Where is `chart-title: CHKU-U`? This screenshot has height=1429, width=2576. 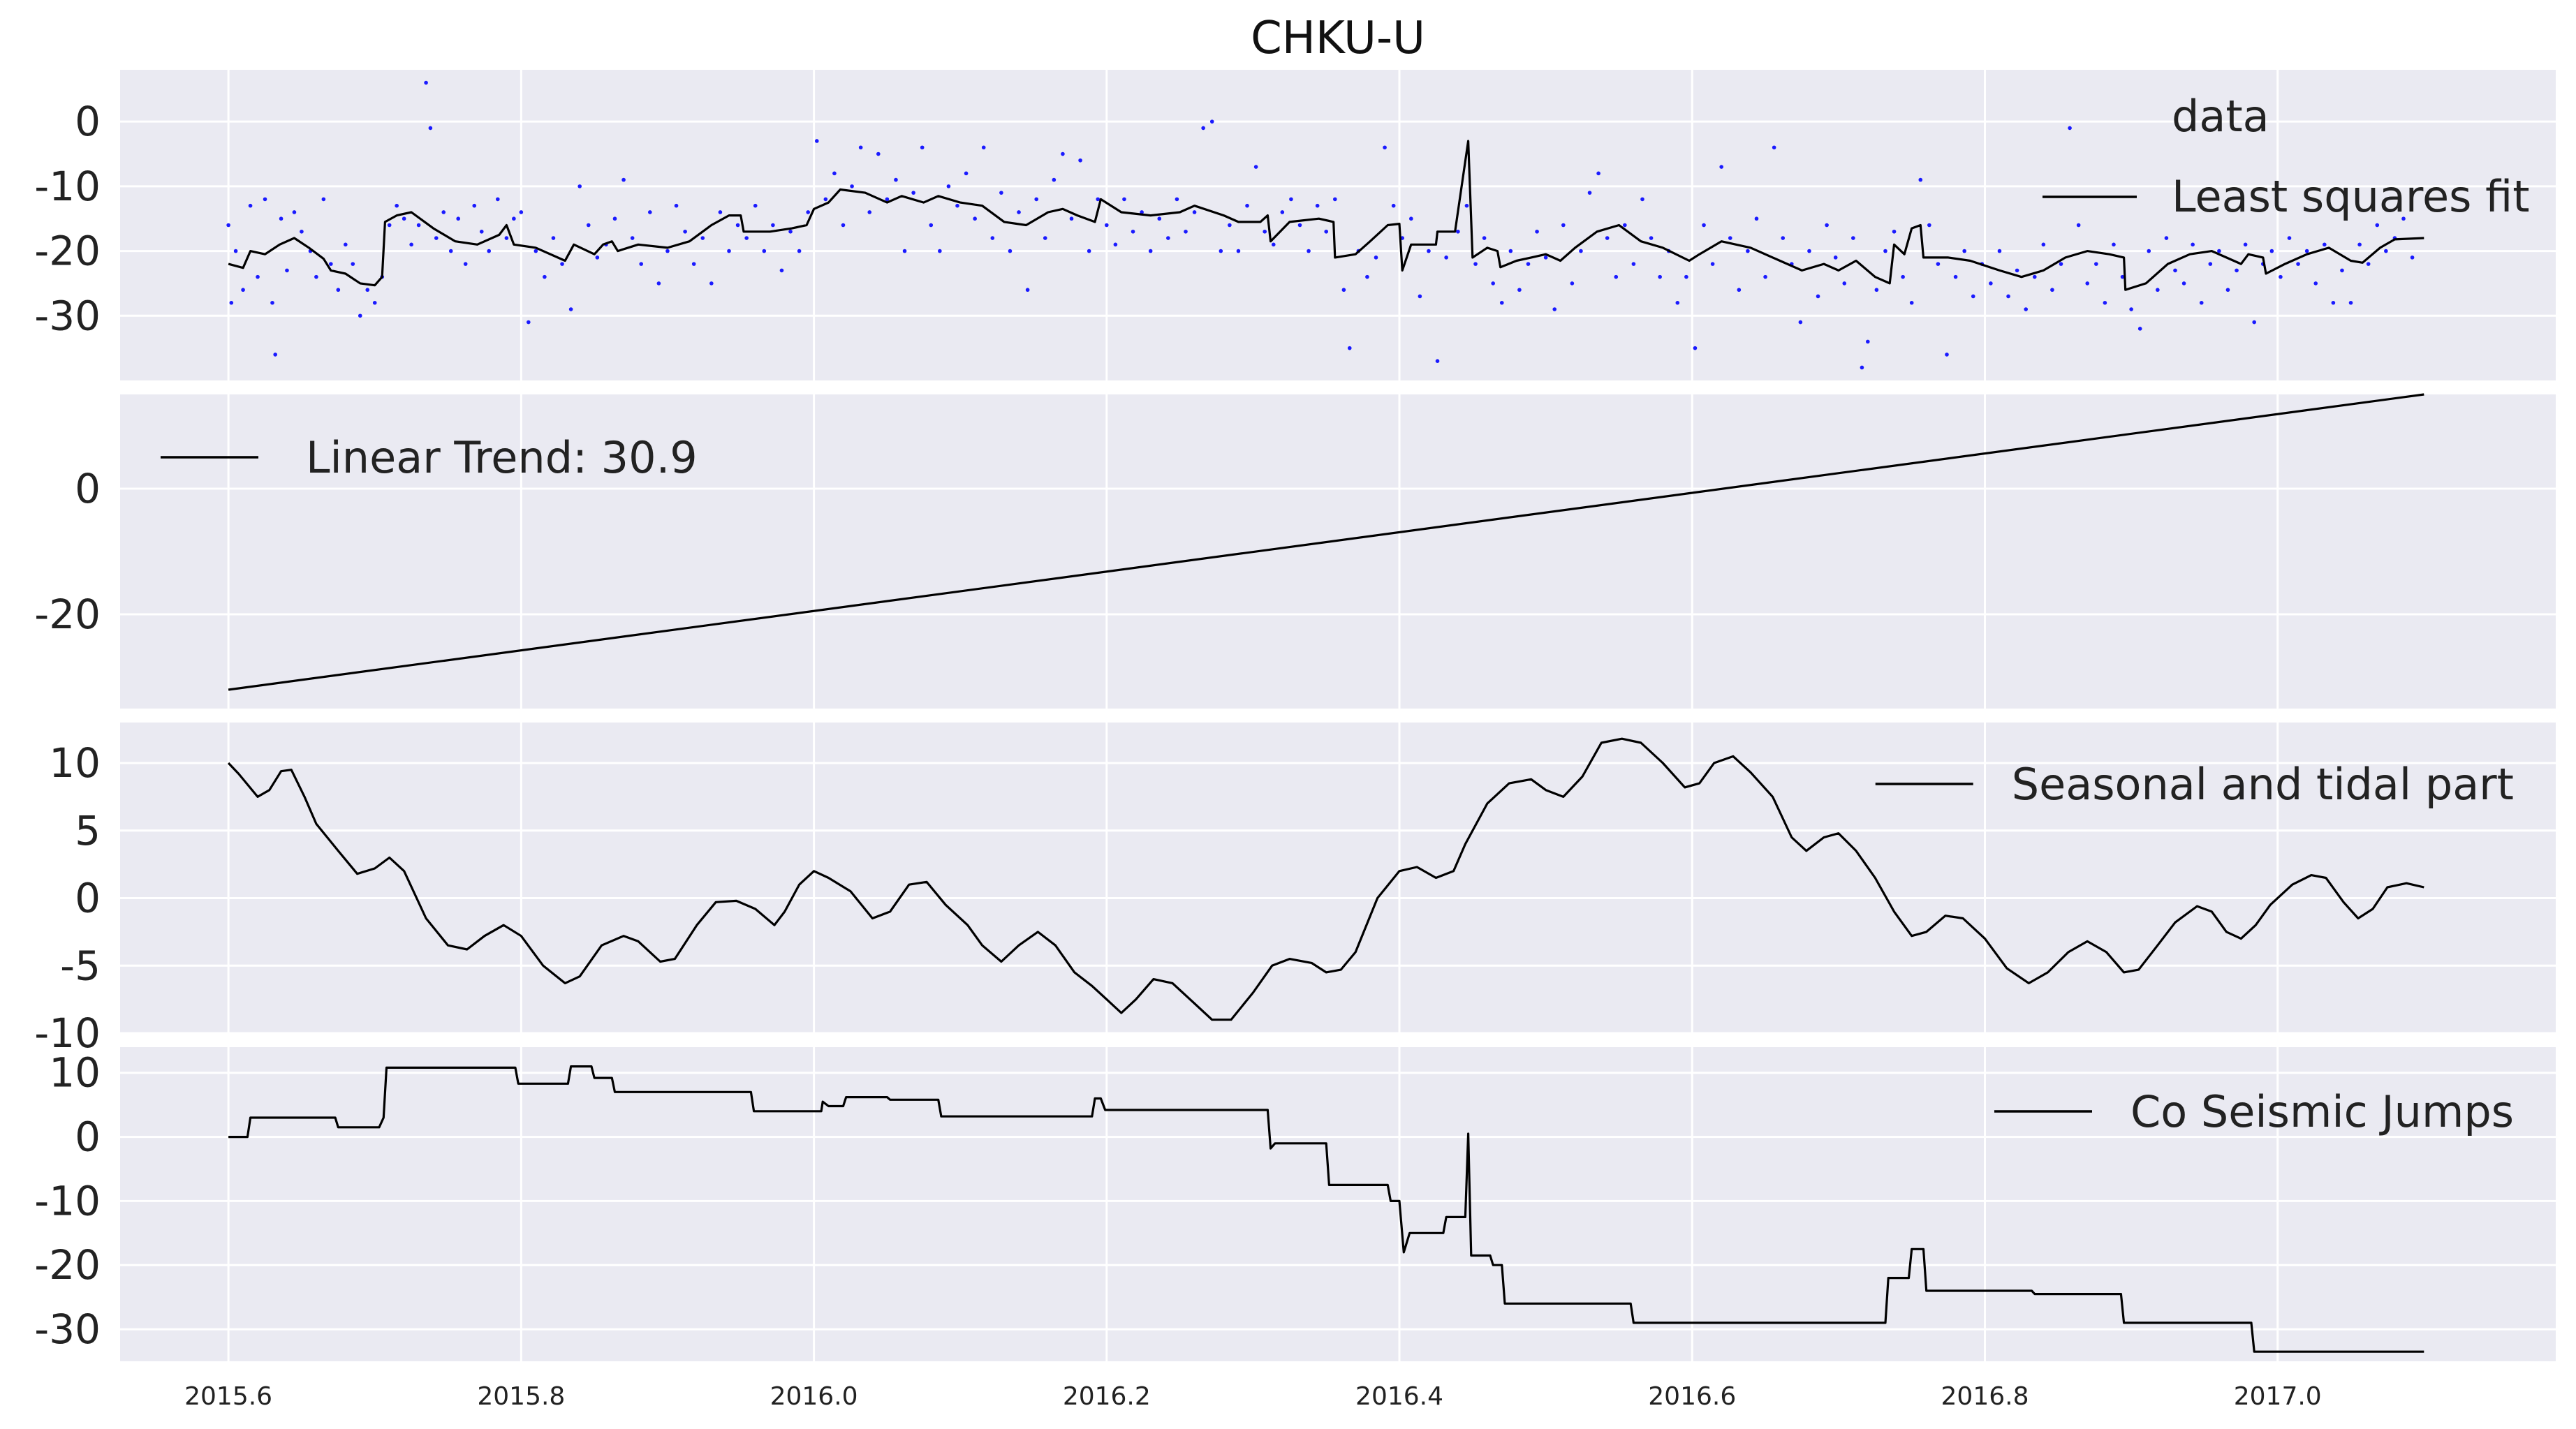 chart-title: CHKU-U is located at coordinates (1338, 38).